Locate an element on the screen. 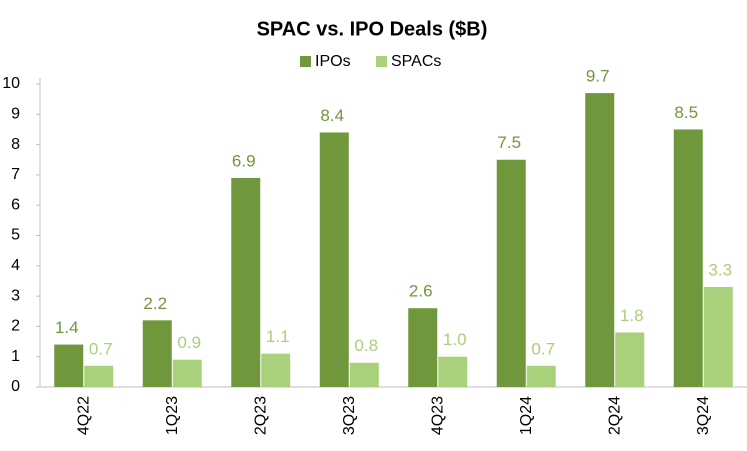  y-tick-label: 7 is located at coordinates (15, 174).